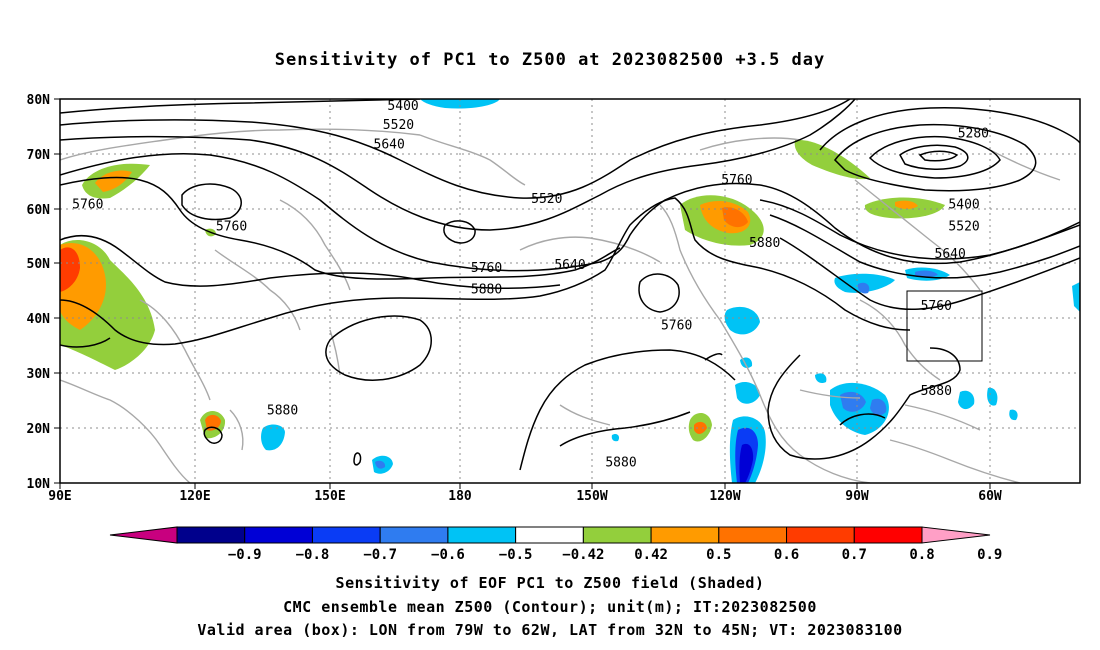 The height and width of the screenshot is (650, 1100). What do you see at coordinates (273, 437) in the screenshot?
I see `shade-wpac-cyan` at bounding box center [273, 437].